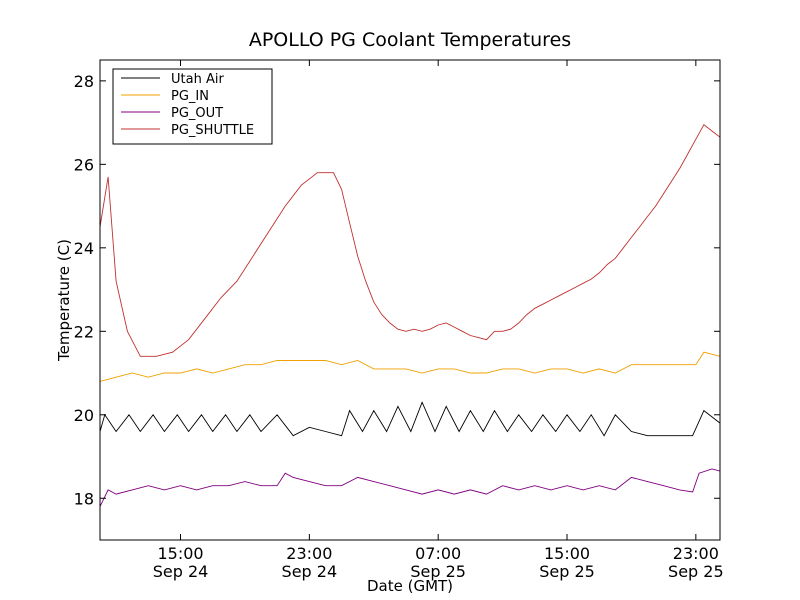 Image resolution: width=800 pixels, height=600 pixels. I want to click on y-tick-label: 22, so click(84, 331).